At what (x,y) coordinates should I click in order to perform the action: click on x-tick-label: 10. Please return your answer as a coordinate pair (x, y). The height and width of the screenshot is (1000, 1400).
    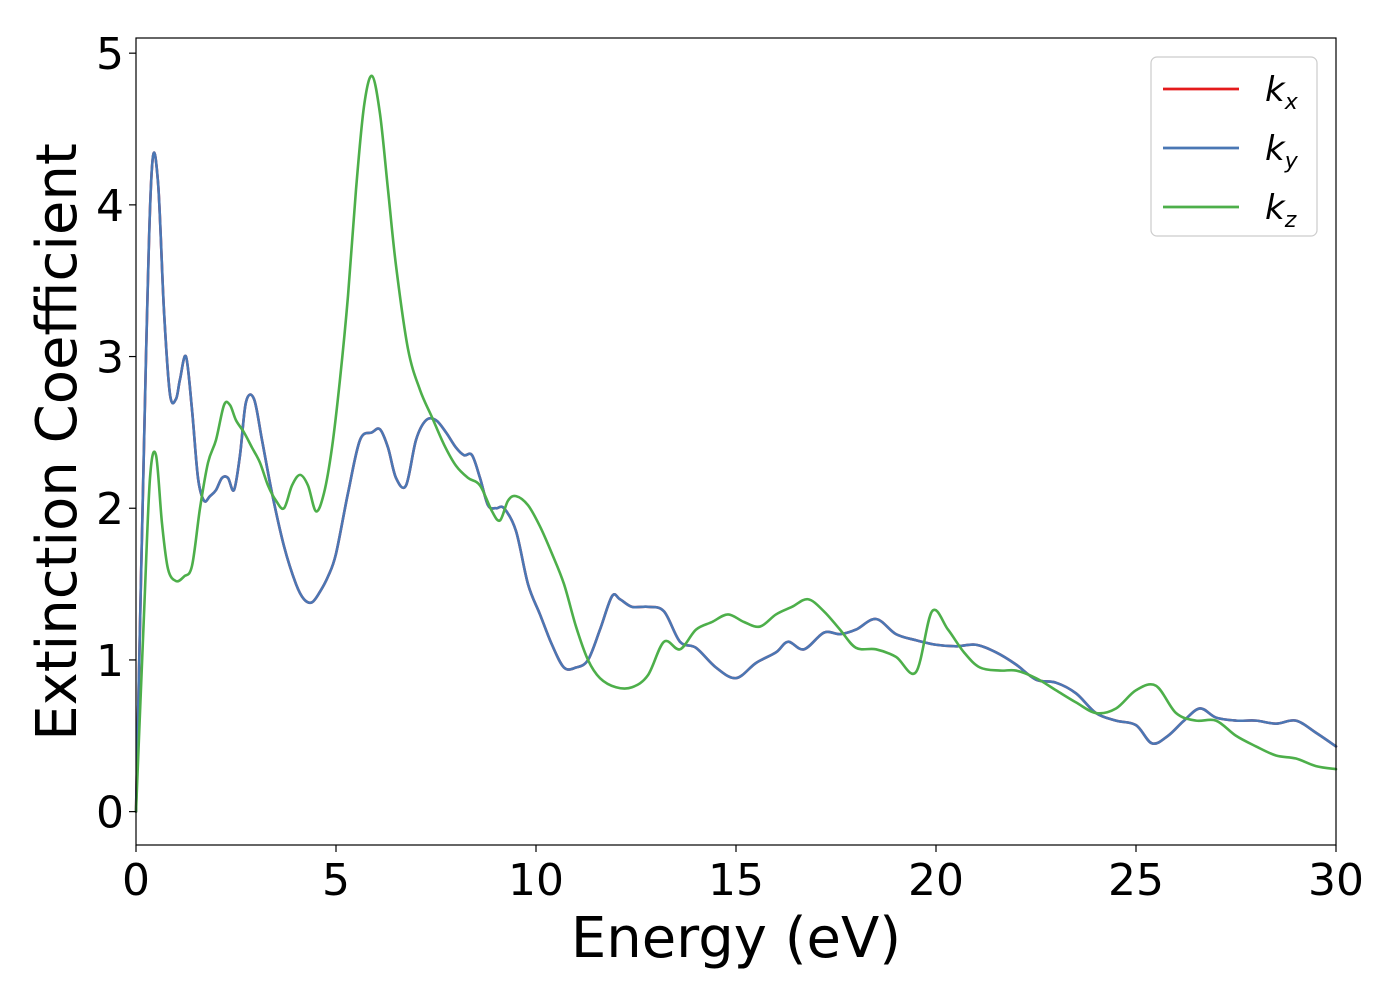
    Looking at the image, I should click on (536, 880).